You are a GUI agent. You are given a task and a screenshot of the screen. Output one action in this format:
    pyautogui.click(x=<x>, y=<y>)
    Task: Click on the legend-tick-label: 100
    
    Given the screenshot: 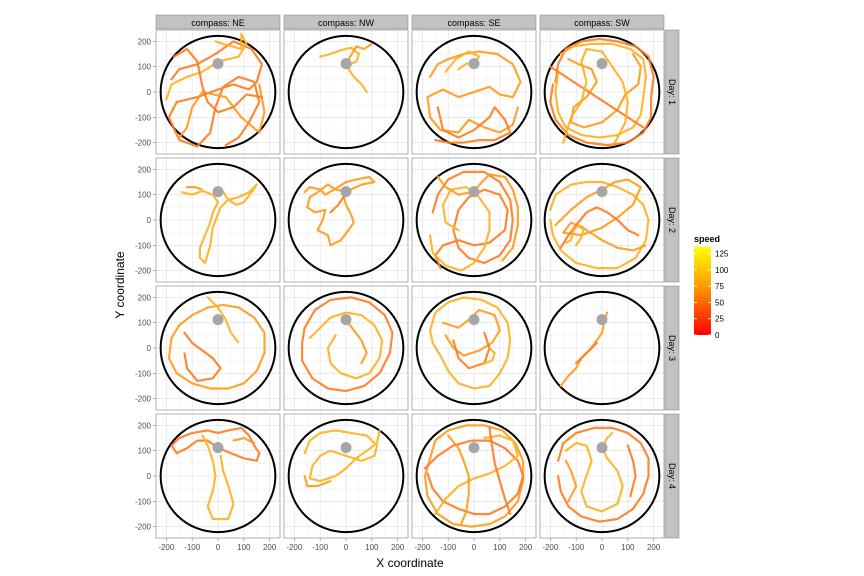 What is the action you would take?
    pyautogui.click(x=722, y=270)
    